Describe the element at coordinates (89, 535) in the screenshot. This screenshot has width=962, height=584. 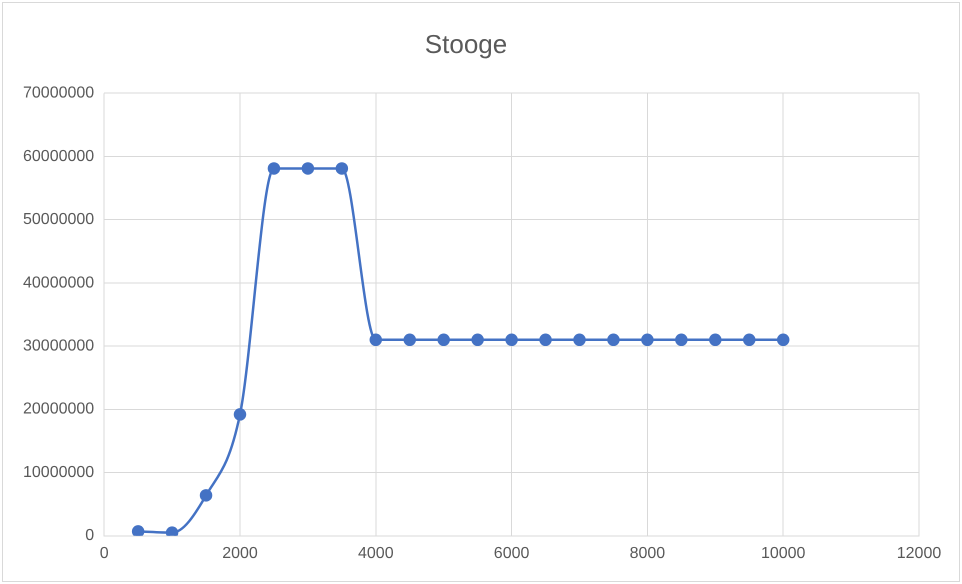
I see `y-tick-label: 0` at that location.